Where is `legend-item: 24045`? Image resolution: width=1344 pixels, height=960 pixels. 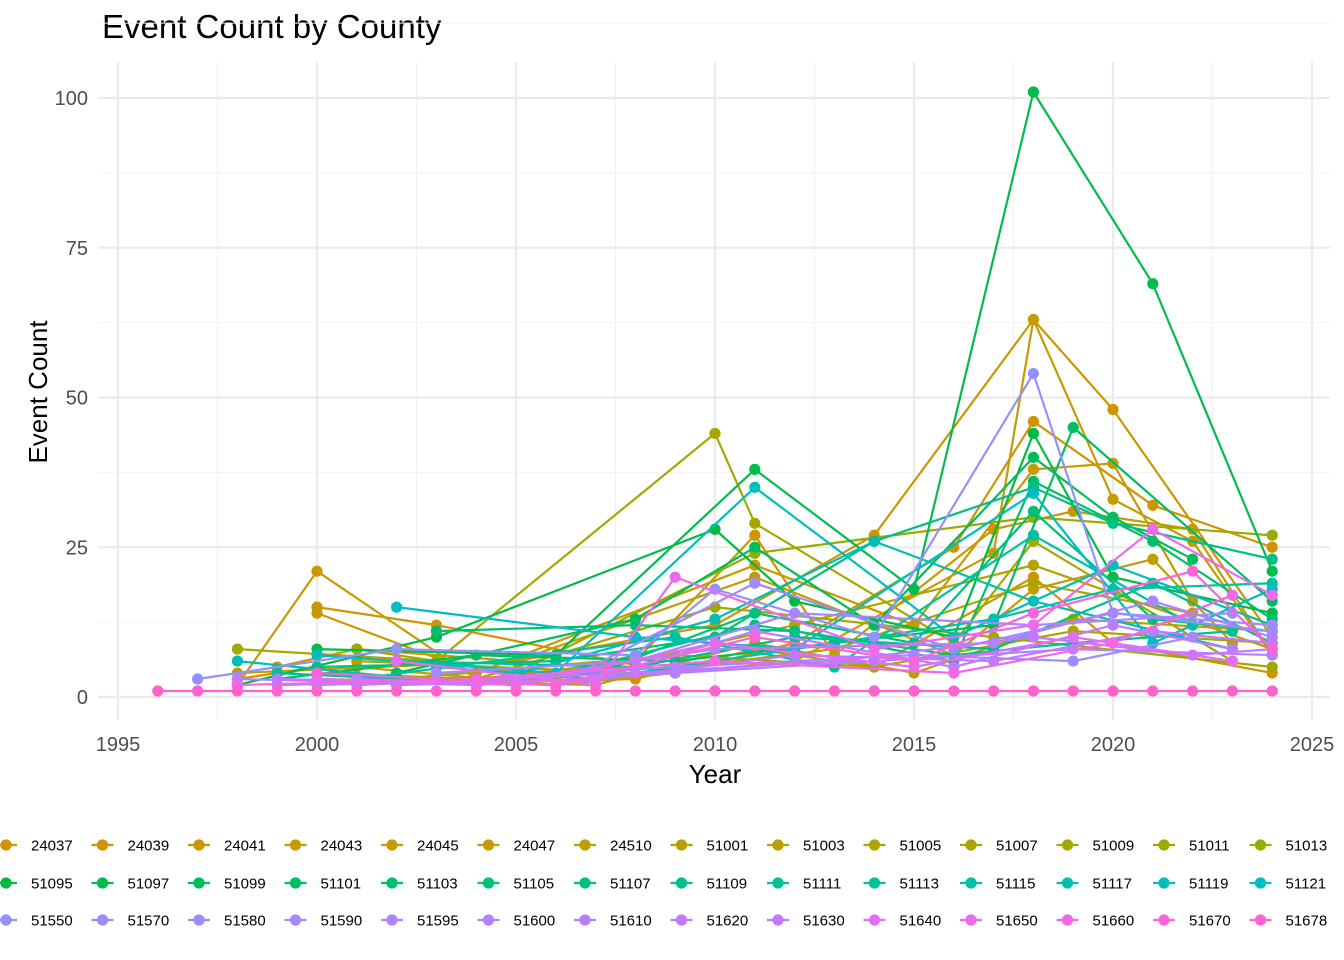
legend-item: 24045 is located at coordinates (420, 846).